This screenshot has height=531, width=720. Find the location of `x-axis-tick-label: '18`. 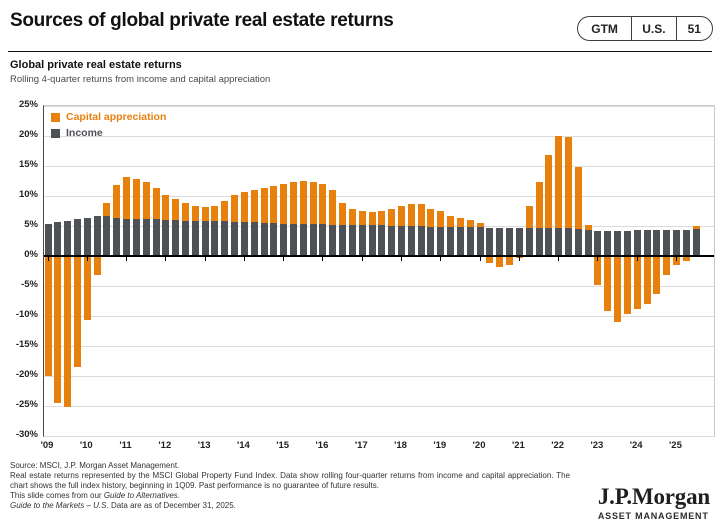

x-axis-tick-label: '18 is located at coordinates (400, 445).